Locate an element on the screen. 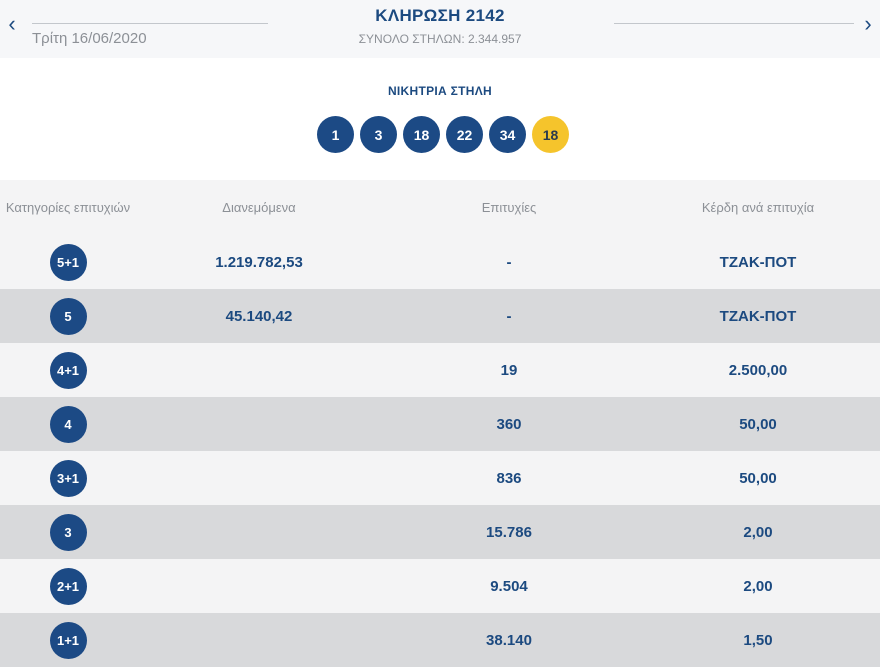 The height and width of the screenshot is (670, 880). number-ball: 34 is located at coordinates (507, 134).